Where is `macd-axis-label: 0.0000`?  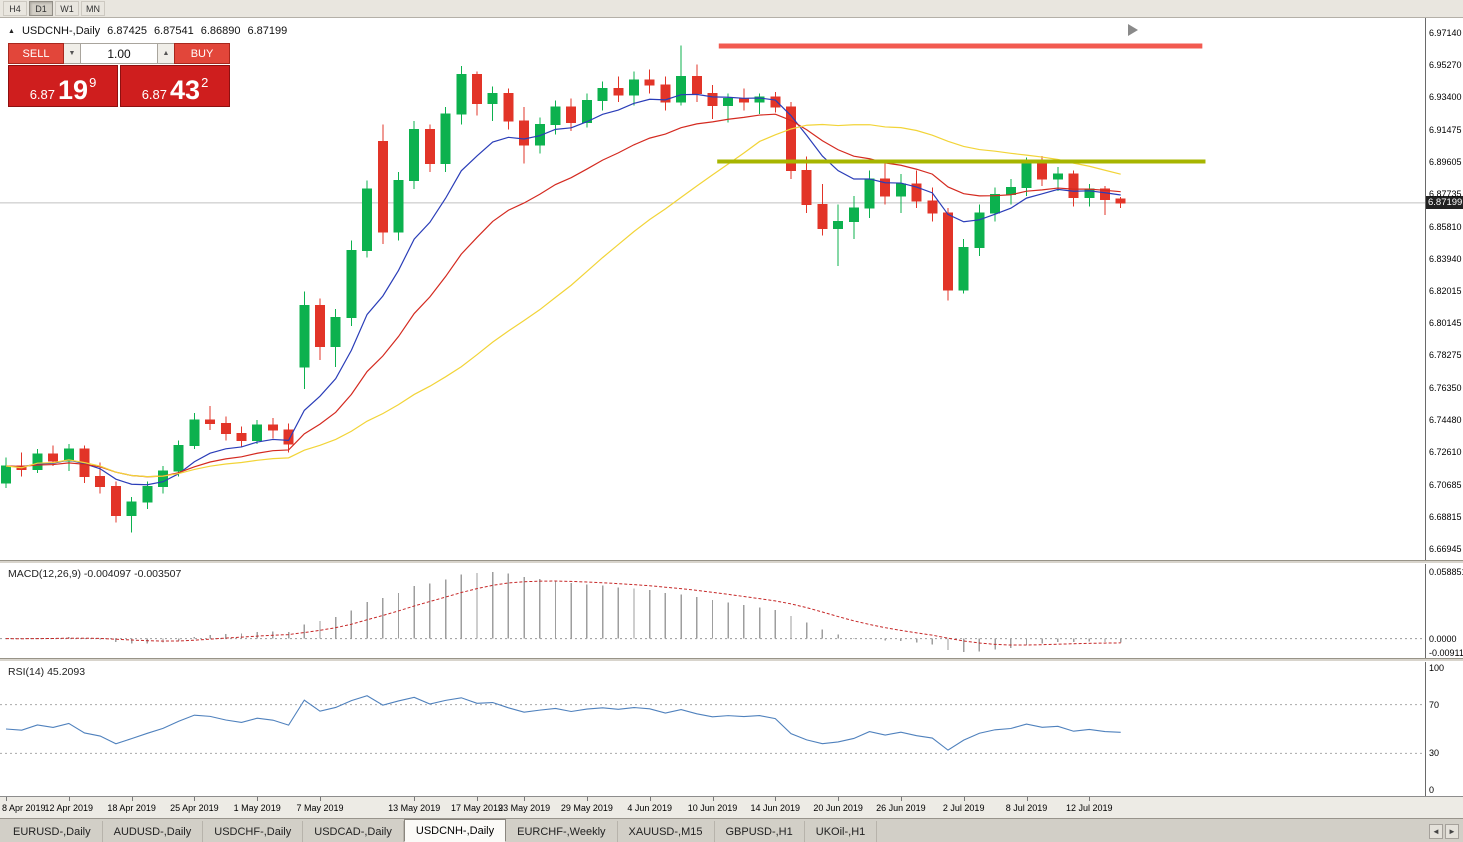 macd-axis-label: 0.0000 is located at coordinates (1443, 638).